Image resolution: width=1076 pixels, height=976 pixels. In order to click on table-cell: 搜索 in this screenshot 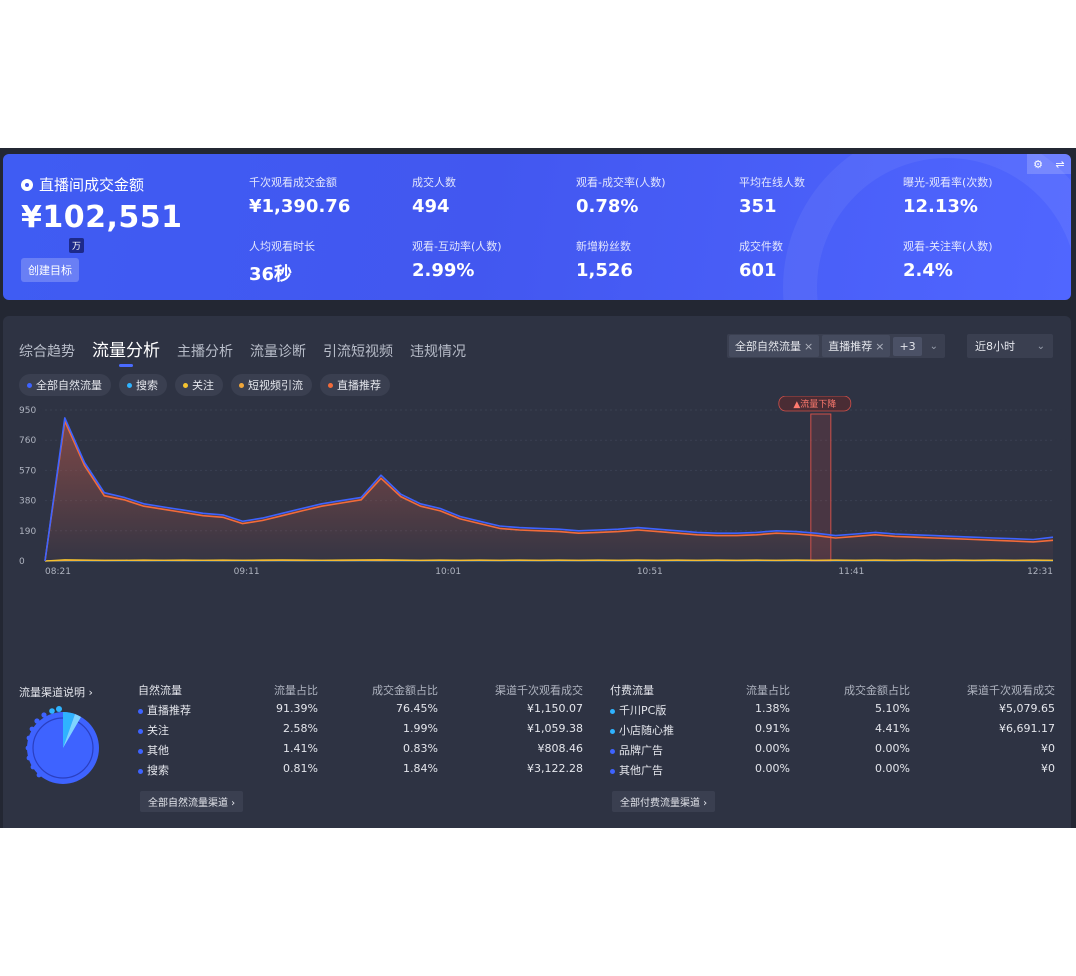, I will do `click(153, 770)`.